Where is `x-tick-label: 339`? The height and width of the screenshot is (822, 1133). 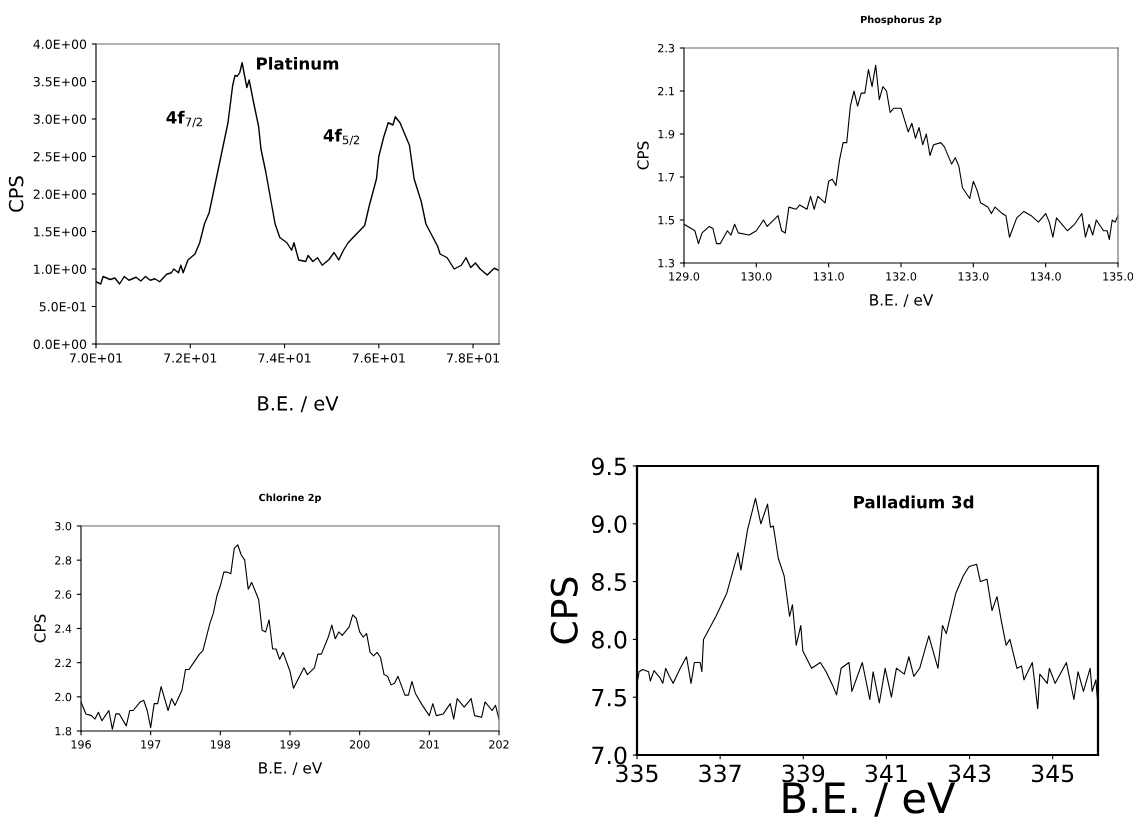 x-tick-label: 339 is located at coordinates (803, 773).